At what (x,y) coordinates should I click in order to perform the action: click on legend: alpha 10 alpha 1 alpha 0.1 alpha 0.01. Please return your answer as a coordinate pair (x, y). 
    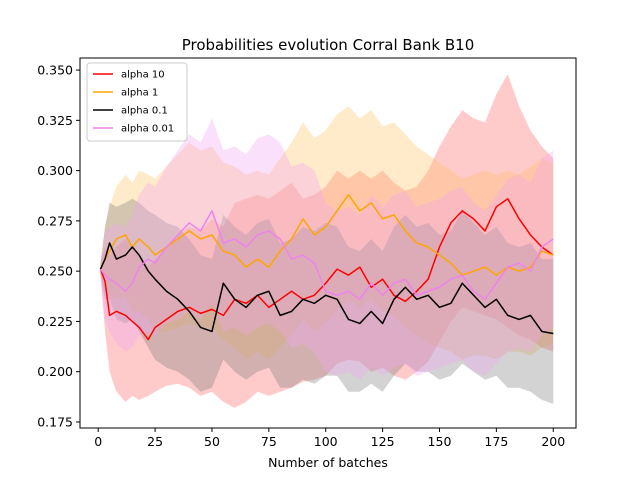
    Looking at the image, I should click on (137, 102).